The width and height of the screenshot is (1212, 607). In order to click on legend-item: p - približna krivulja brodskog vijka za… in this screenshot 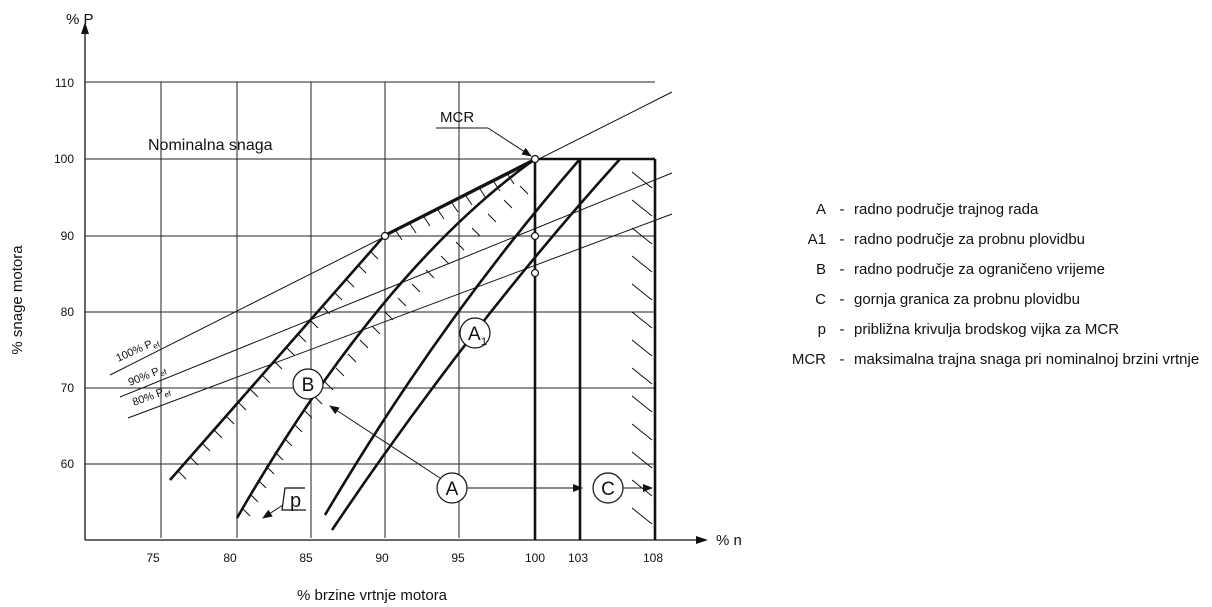, I will do `click(995, 329)`.